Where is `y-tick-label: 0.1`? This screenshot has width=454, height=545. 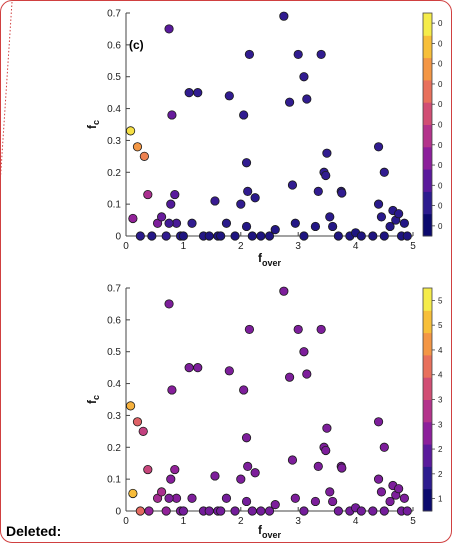 y-tick-label: 0.1 is located at coordinates (114, 205).